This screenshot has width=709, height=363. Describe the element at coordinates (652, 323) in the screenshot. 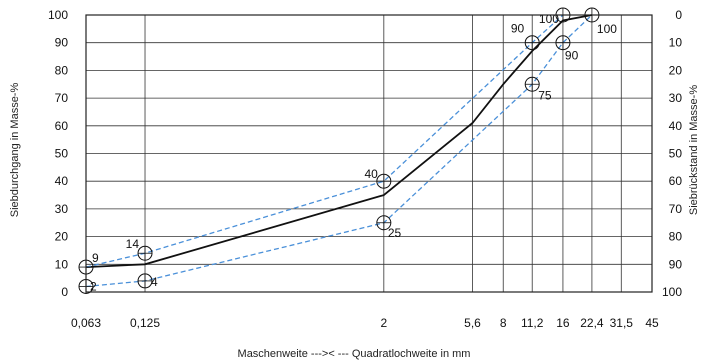

I see `x-tick-label: 45` at that location.